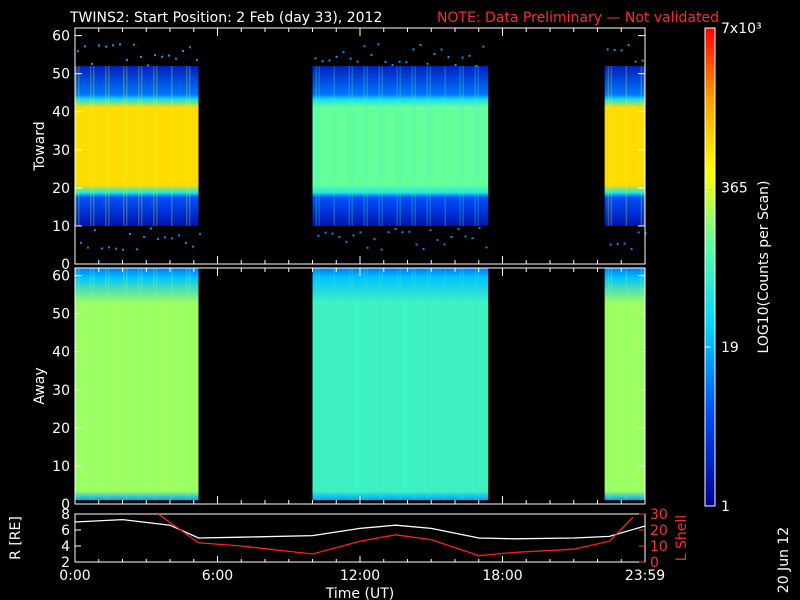 This screenshot has width=800, height=600. Describe the element at coordinates (784, 560) in the screenshot. I see `date-stamp: 20 Jun 12` at that location.